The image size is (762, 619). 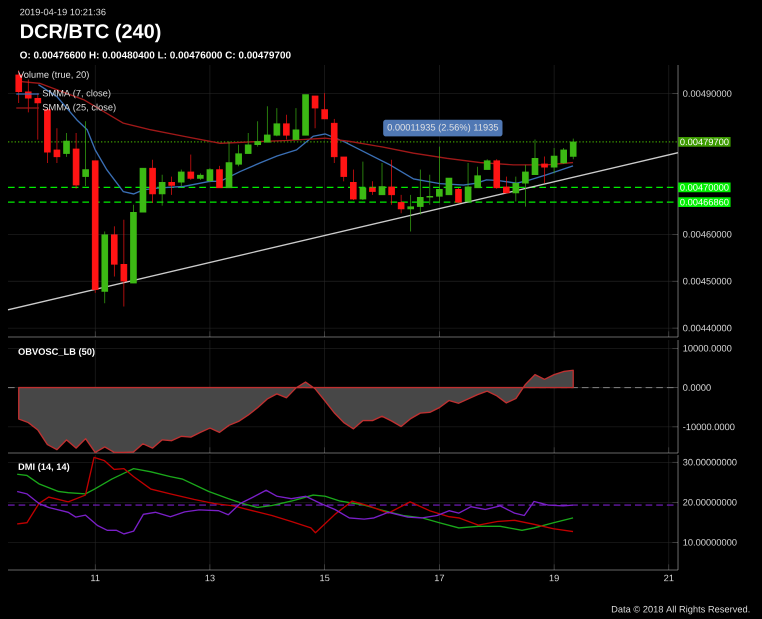 I want to click on x-tick-label: 15, so click(x=325, y=578).